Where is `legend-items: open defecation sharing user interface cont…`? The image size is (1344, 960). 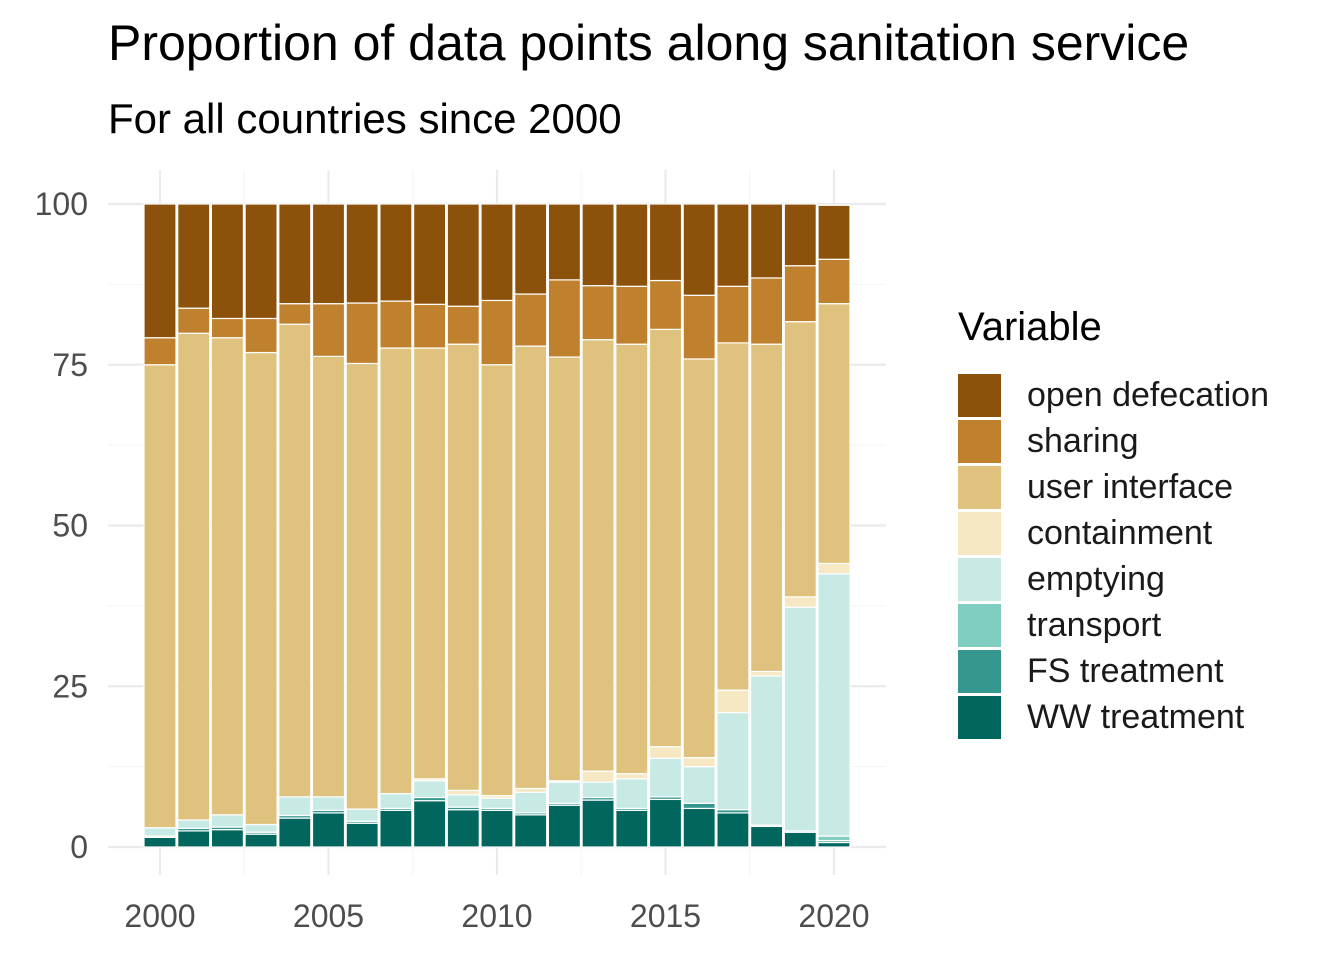
legend-items: open defecation sharing user interface cont… is located at coordinates (1113, 556).